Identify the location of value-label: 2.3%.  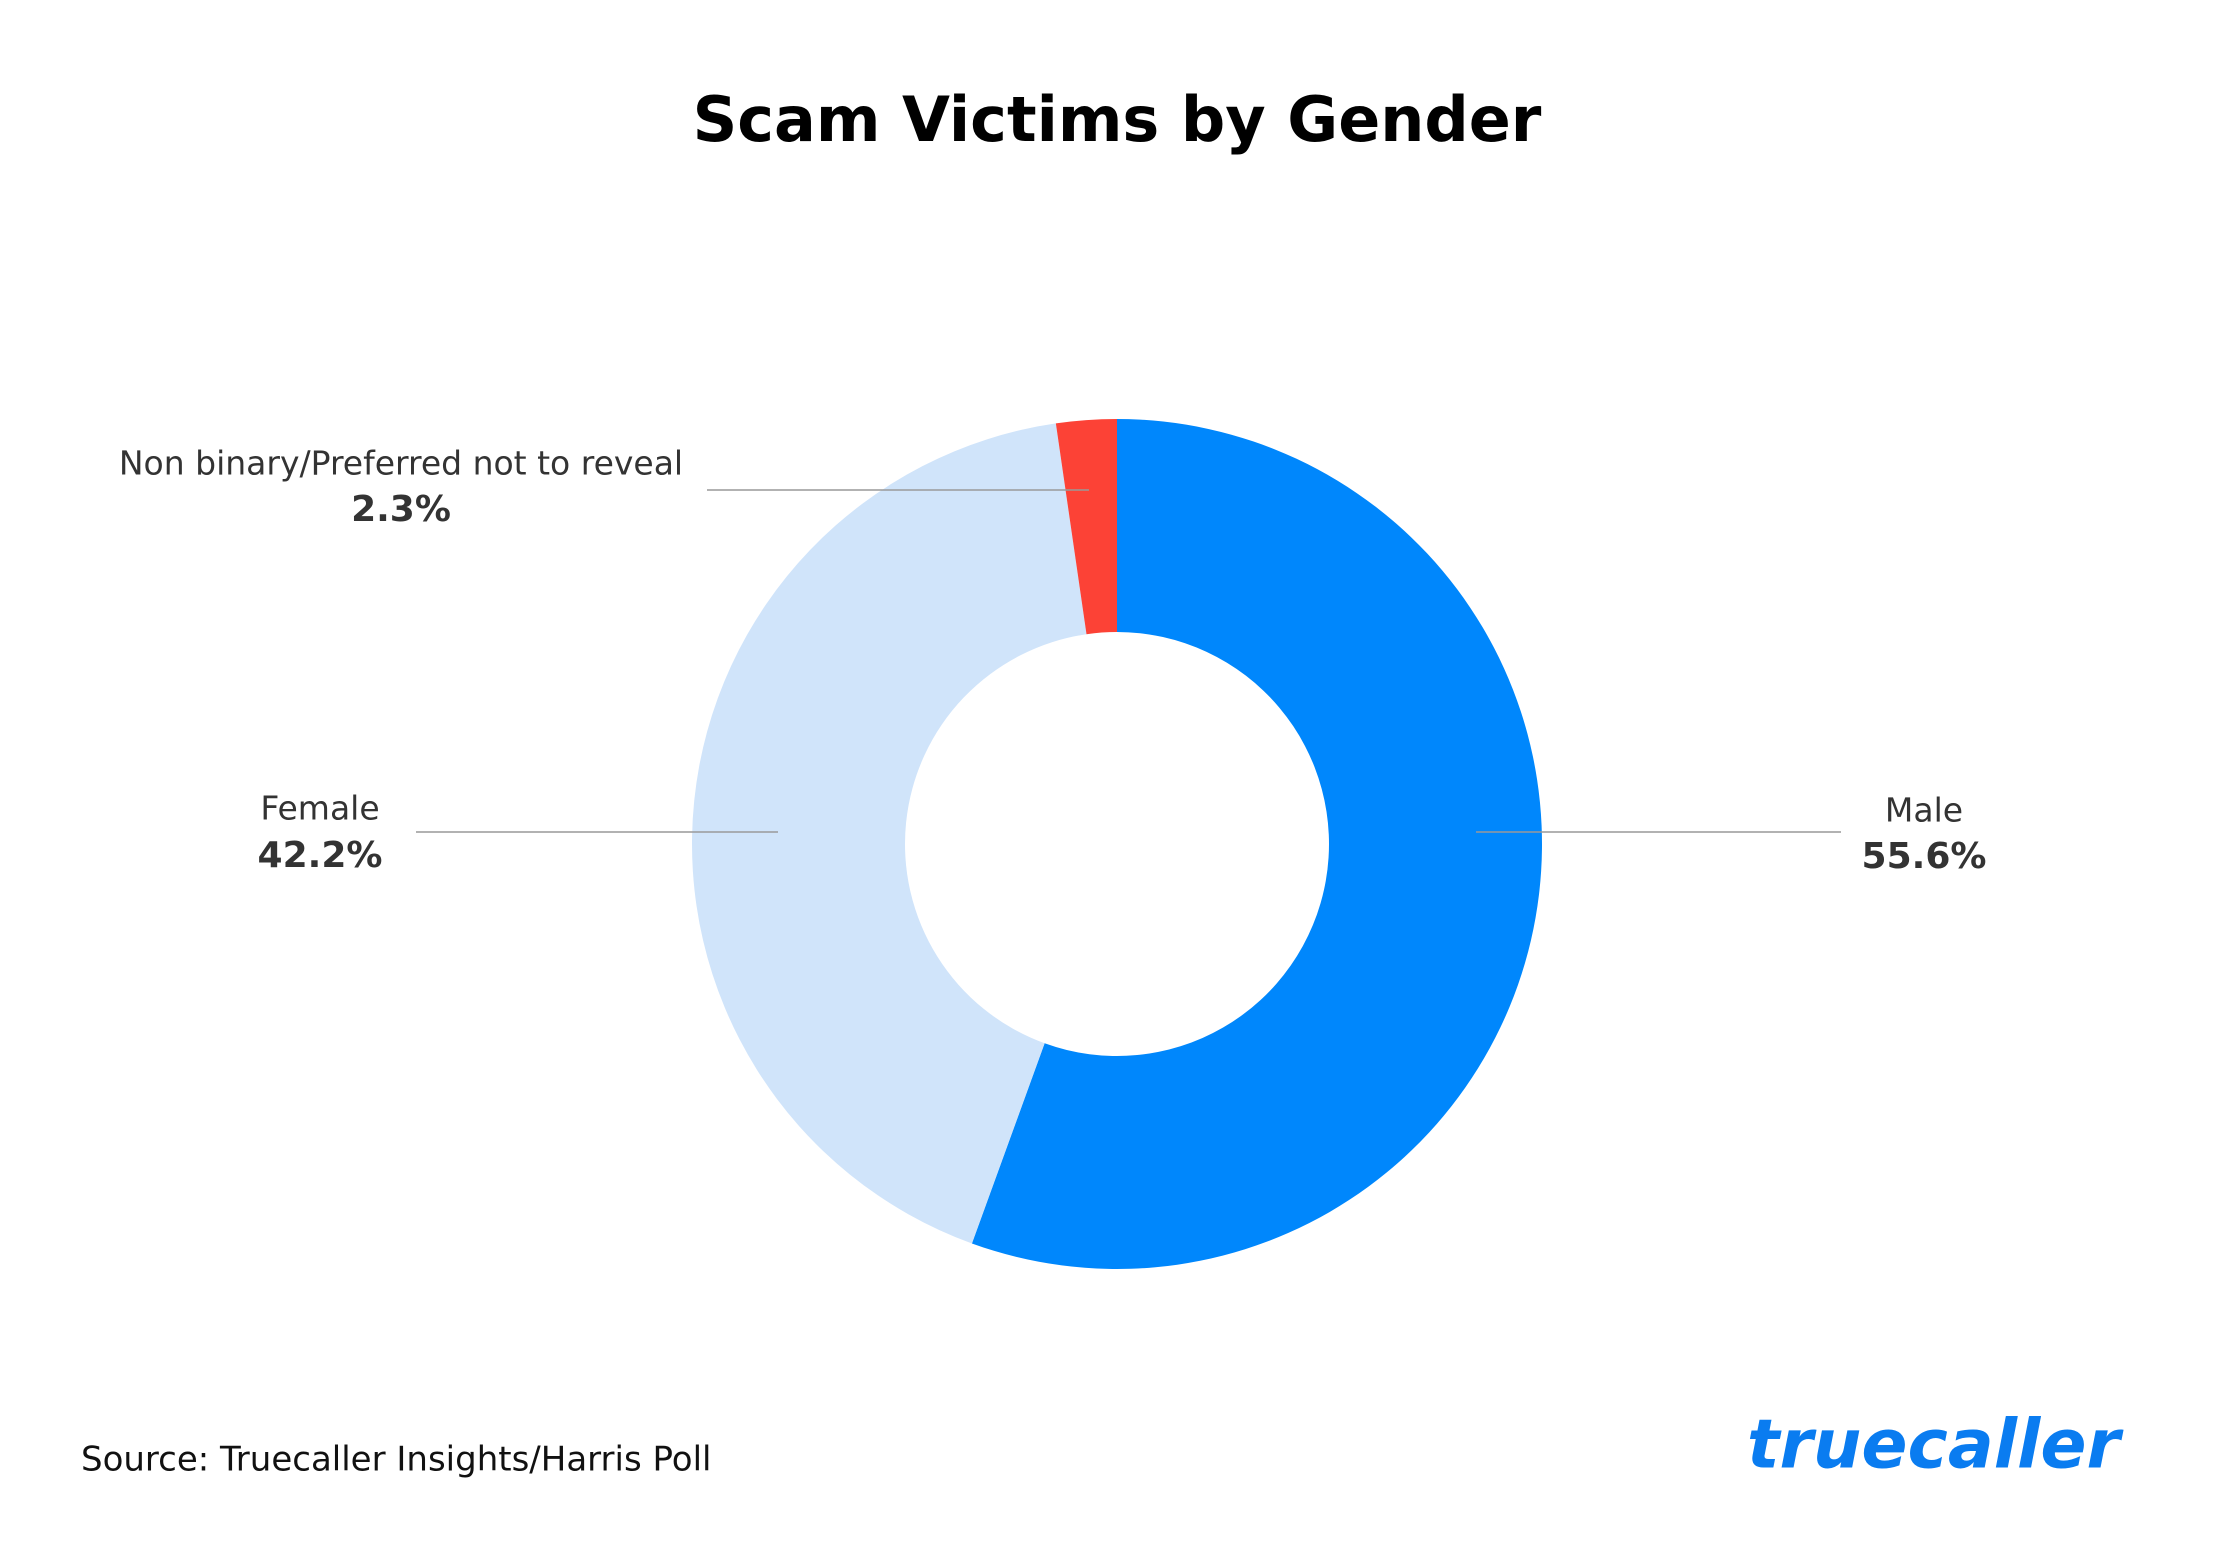
(401, 509).